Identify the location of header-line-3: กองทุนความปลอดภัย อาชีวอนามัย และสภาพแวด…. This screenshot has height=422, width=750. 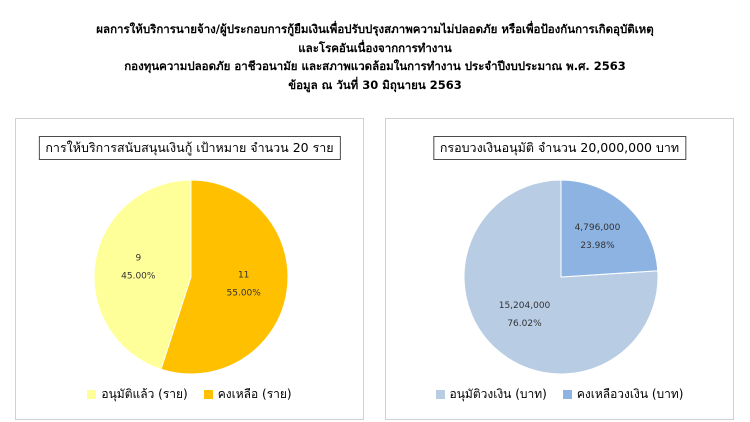
(375, 66).